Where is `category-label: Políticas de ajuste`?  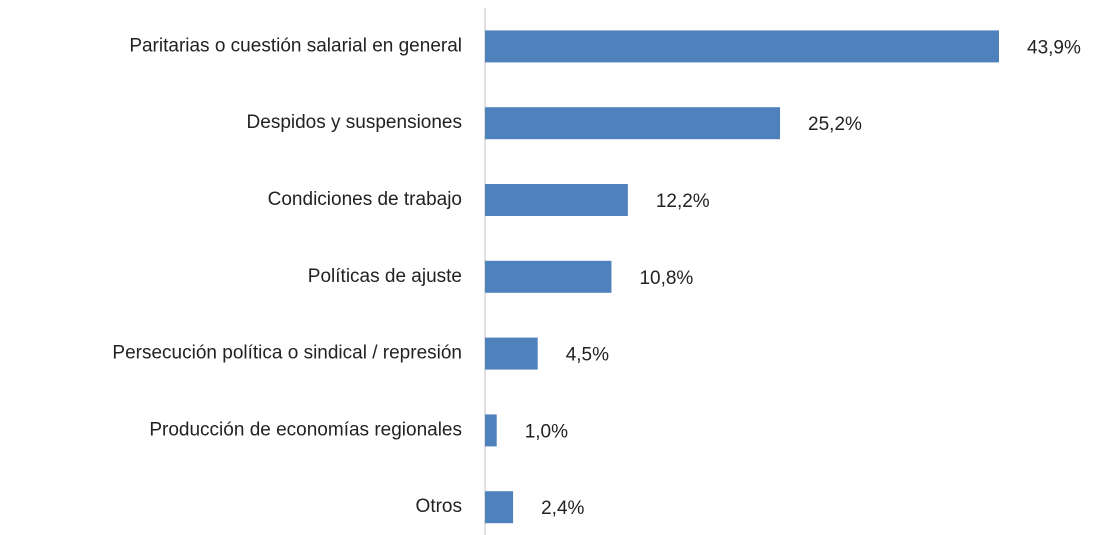 category-label: Políticas de ajuste is located at coordinates (385, 276).